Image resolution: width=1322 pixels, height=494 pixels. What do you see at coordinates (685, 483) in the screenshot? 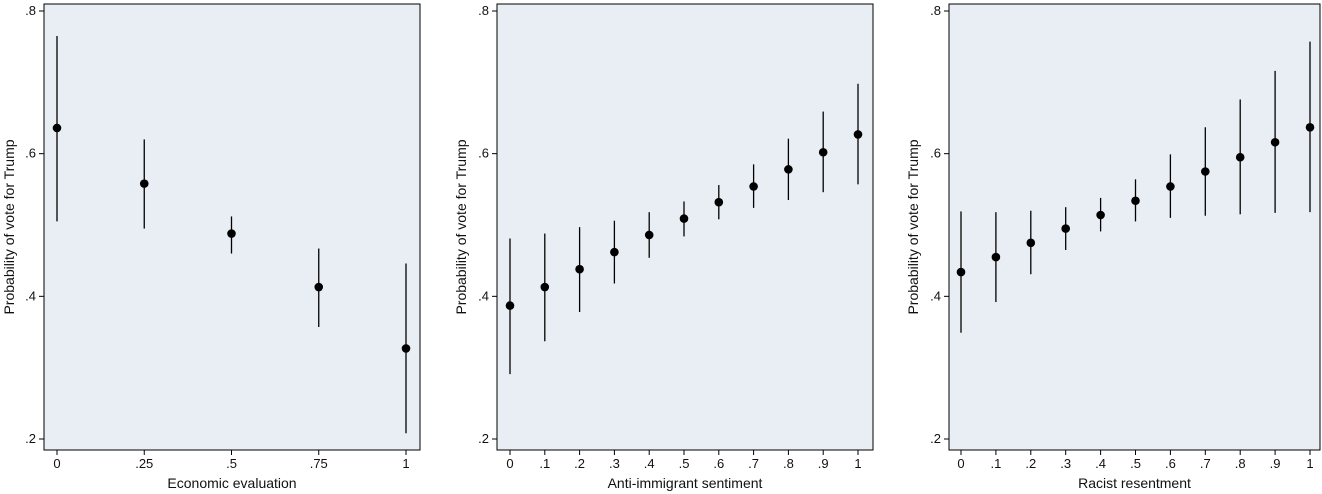
I see `x-axis-title: Anti-immigrant sentiment` at bounding box center [685, 483].